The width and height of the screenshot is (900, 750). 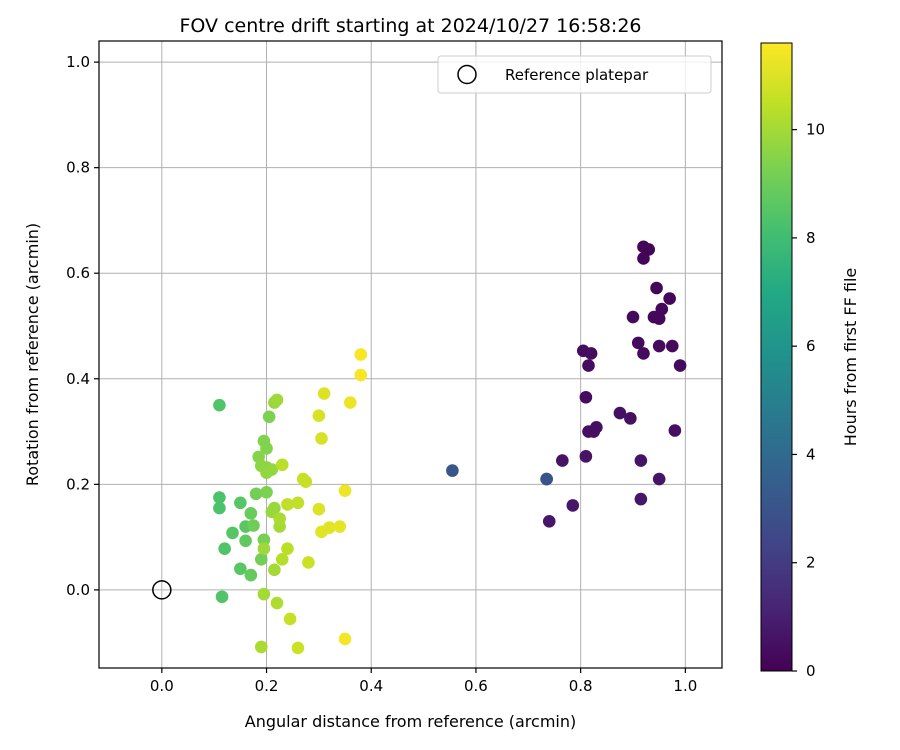 I want to click on y-tick-label: 0.2, so click(x=78, y=484).